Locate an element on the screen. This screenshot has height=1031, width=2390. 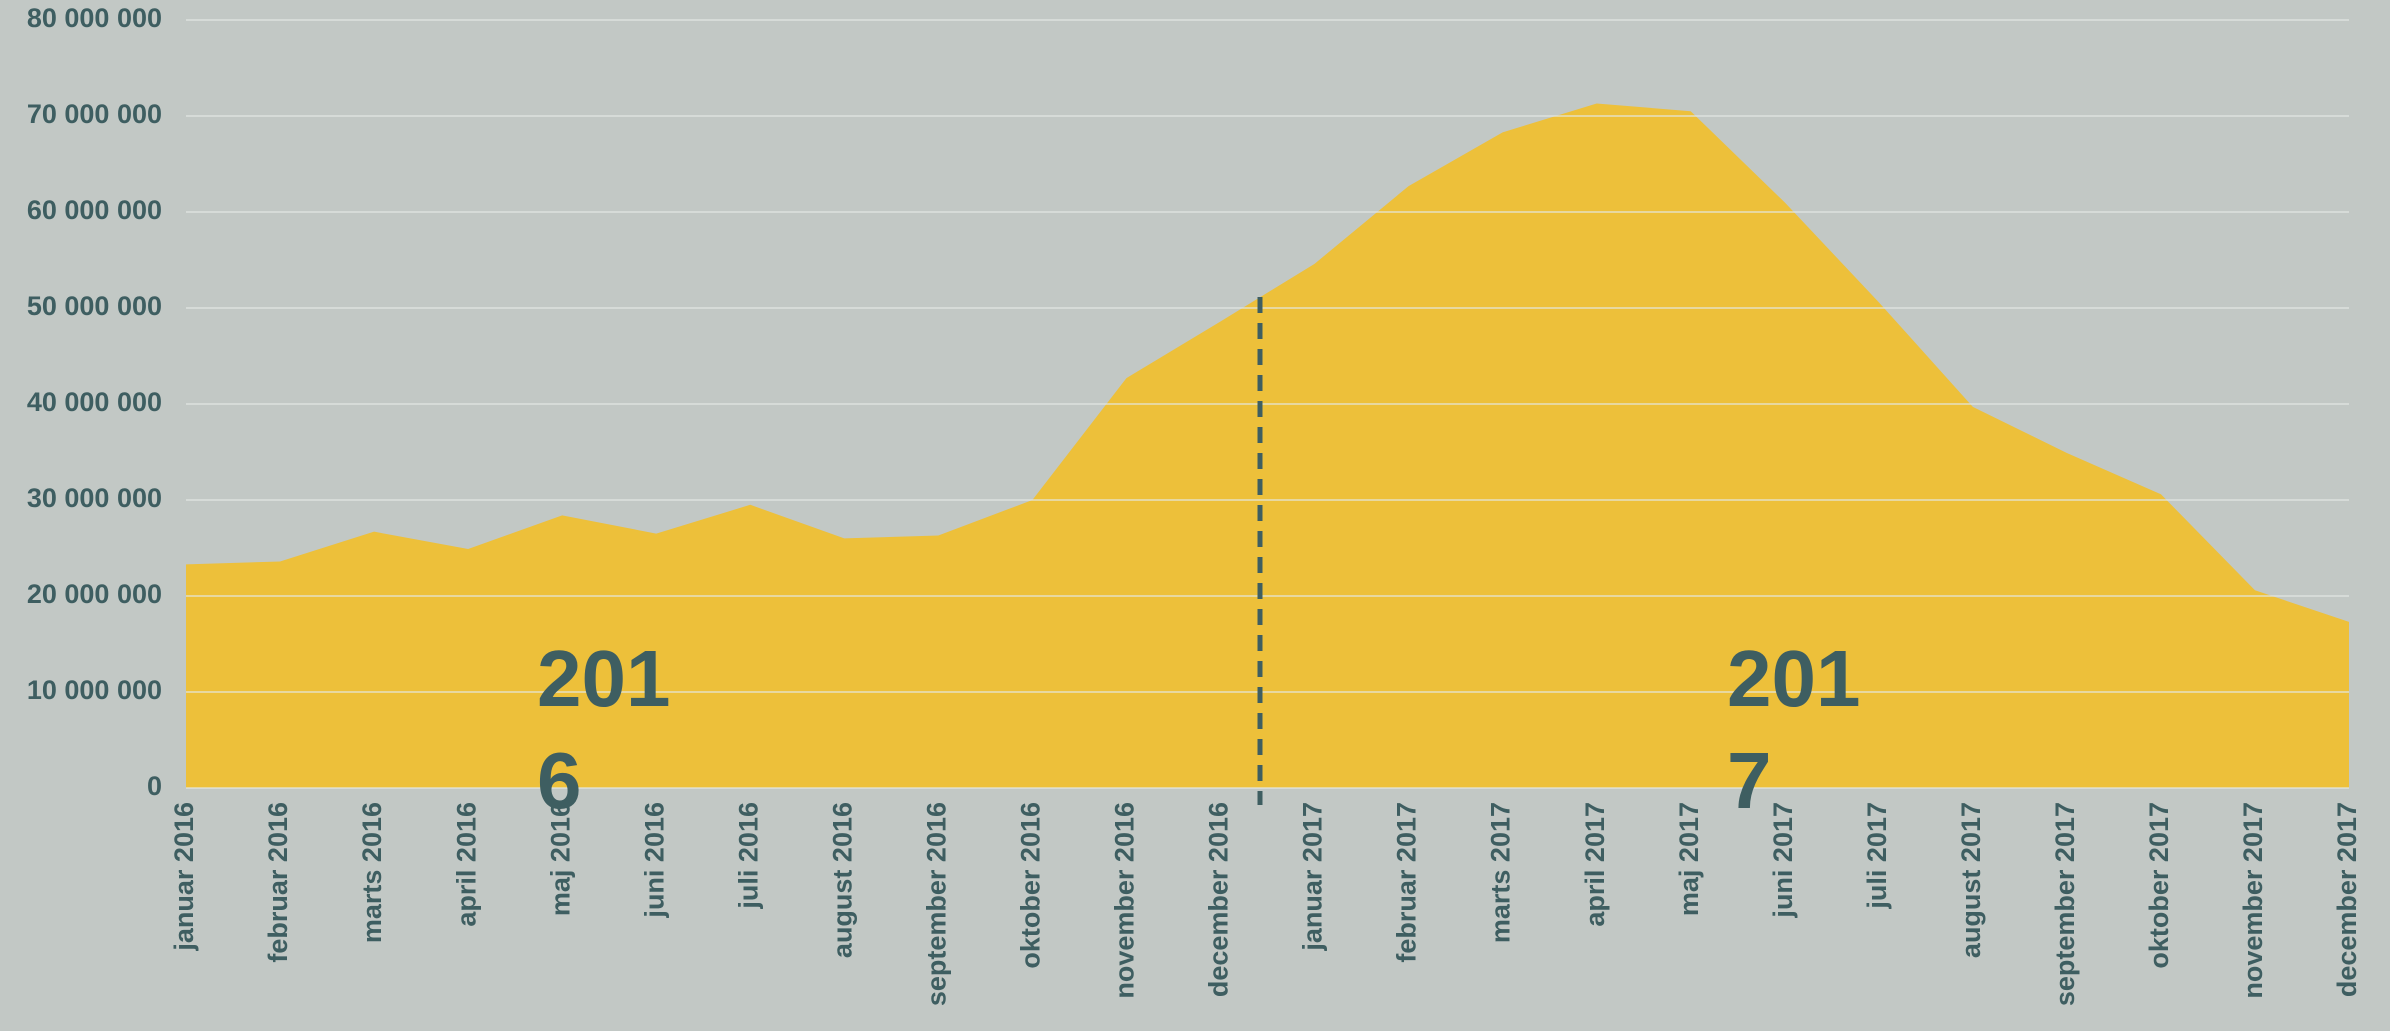
year-annotation: 2016 is located at coordinates (604, 729).